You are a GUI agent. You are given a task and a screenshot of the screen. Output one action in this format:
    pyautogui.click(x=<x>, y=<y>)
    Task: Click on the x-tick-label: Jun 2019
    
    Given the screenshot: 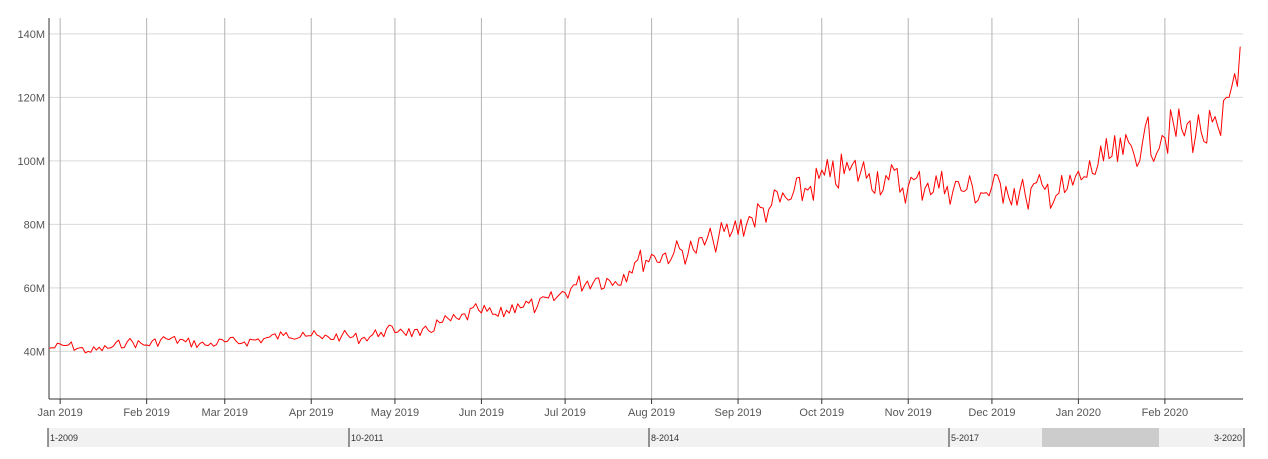 What is the action you would take?
    pyautogui.click(x=481, y=413)
    